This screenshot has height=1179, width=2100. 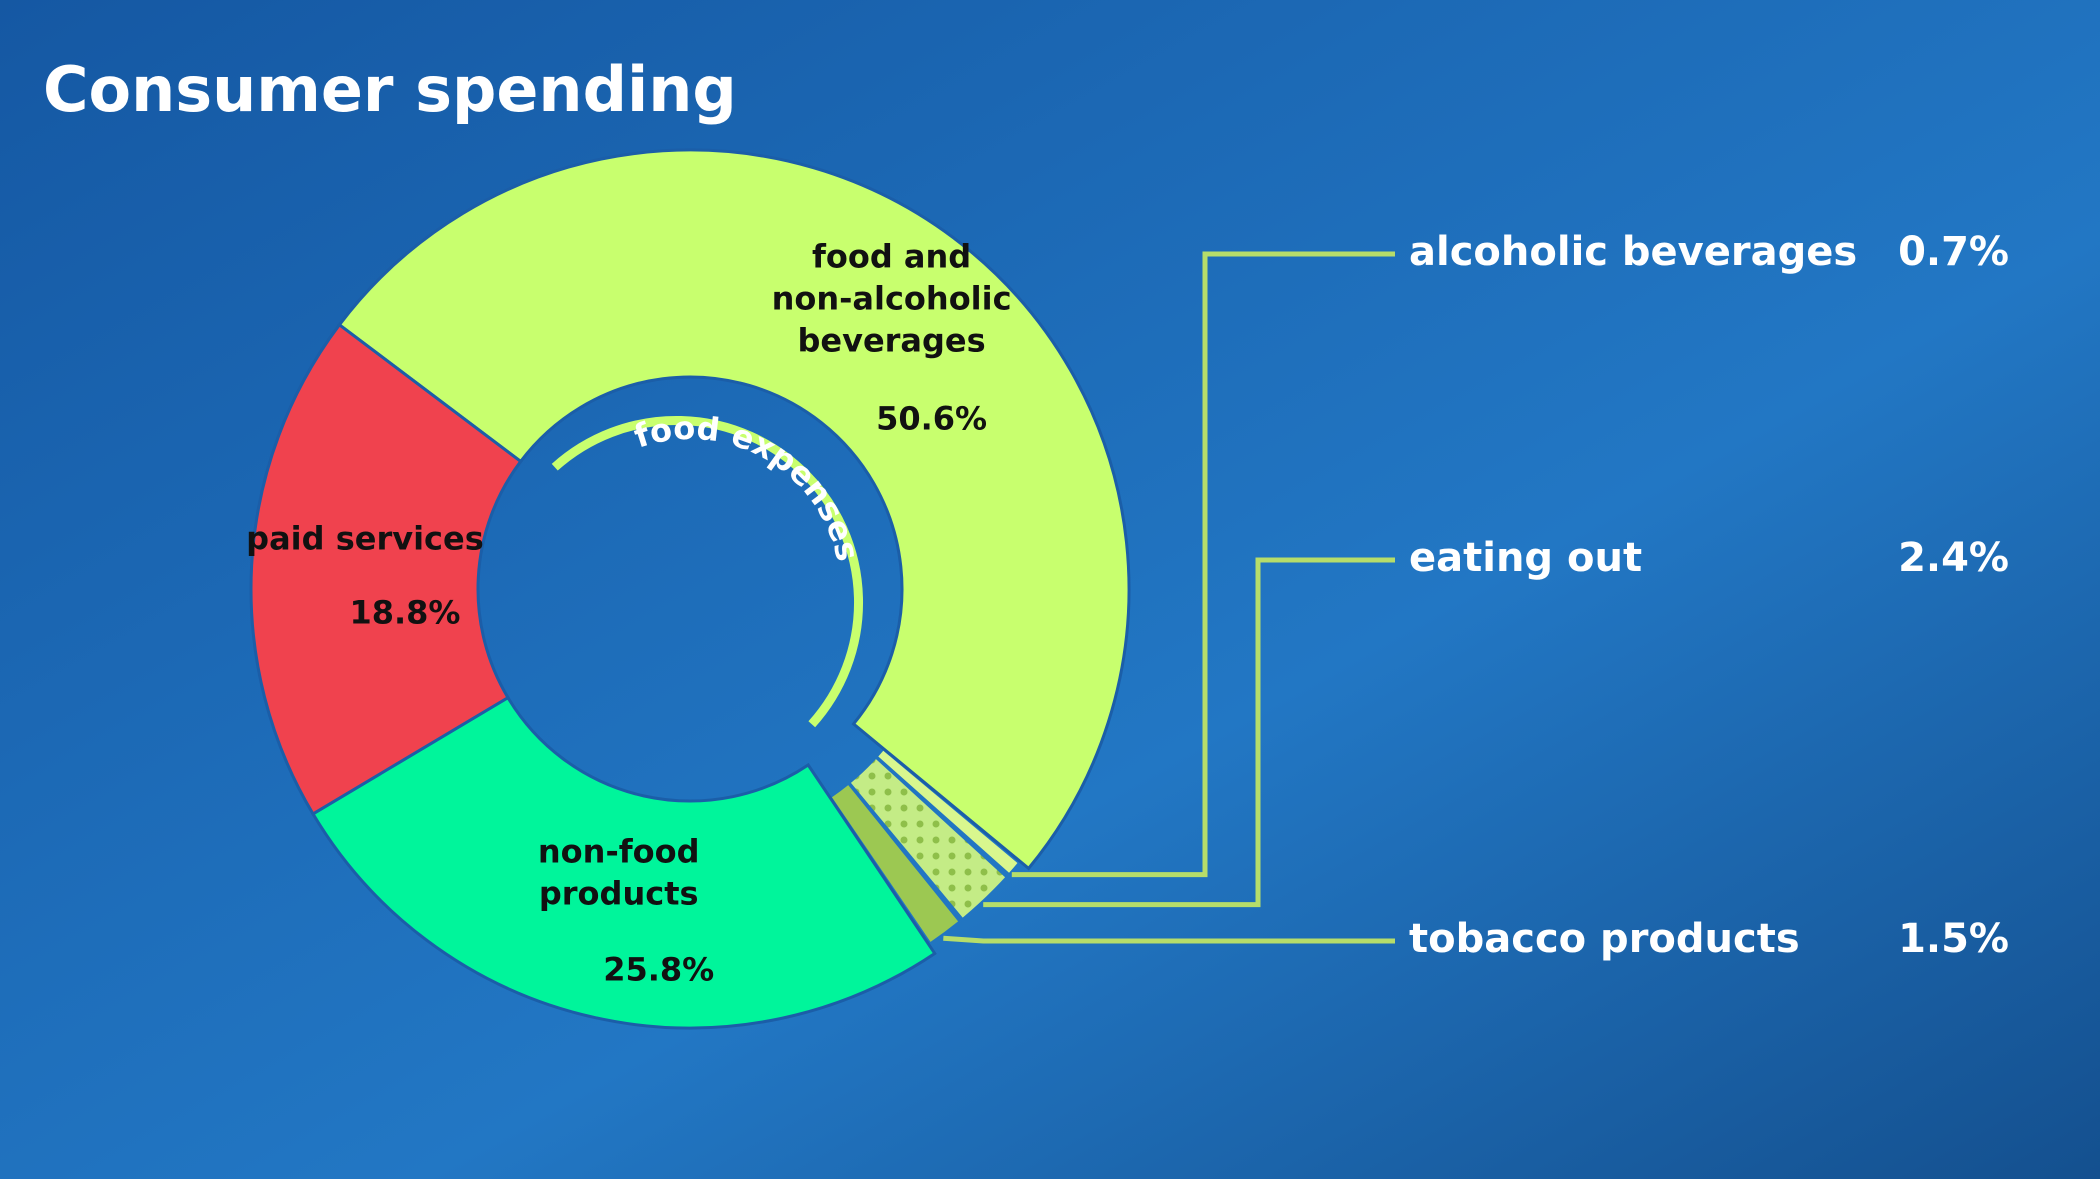 What do you see at coordinates (1953, 252) in the screenshot?
I see `callout-value: 0.7%` at bounding box center [1953, 252].